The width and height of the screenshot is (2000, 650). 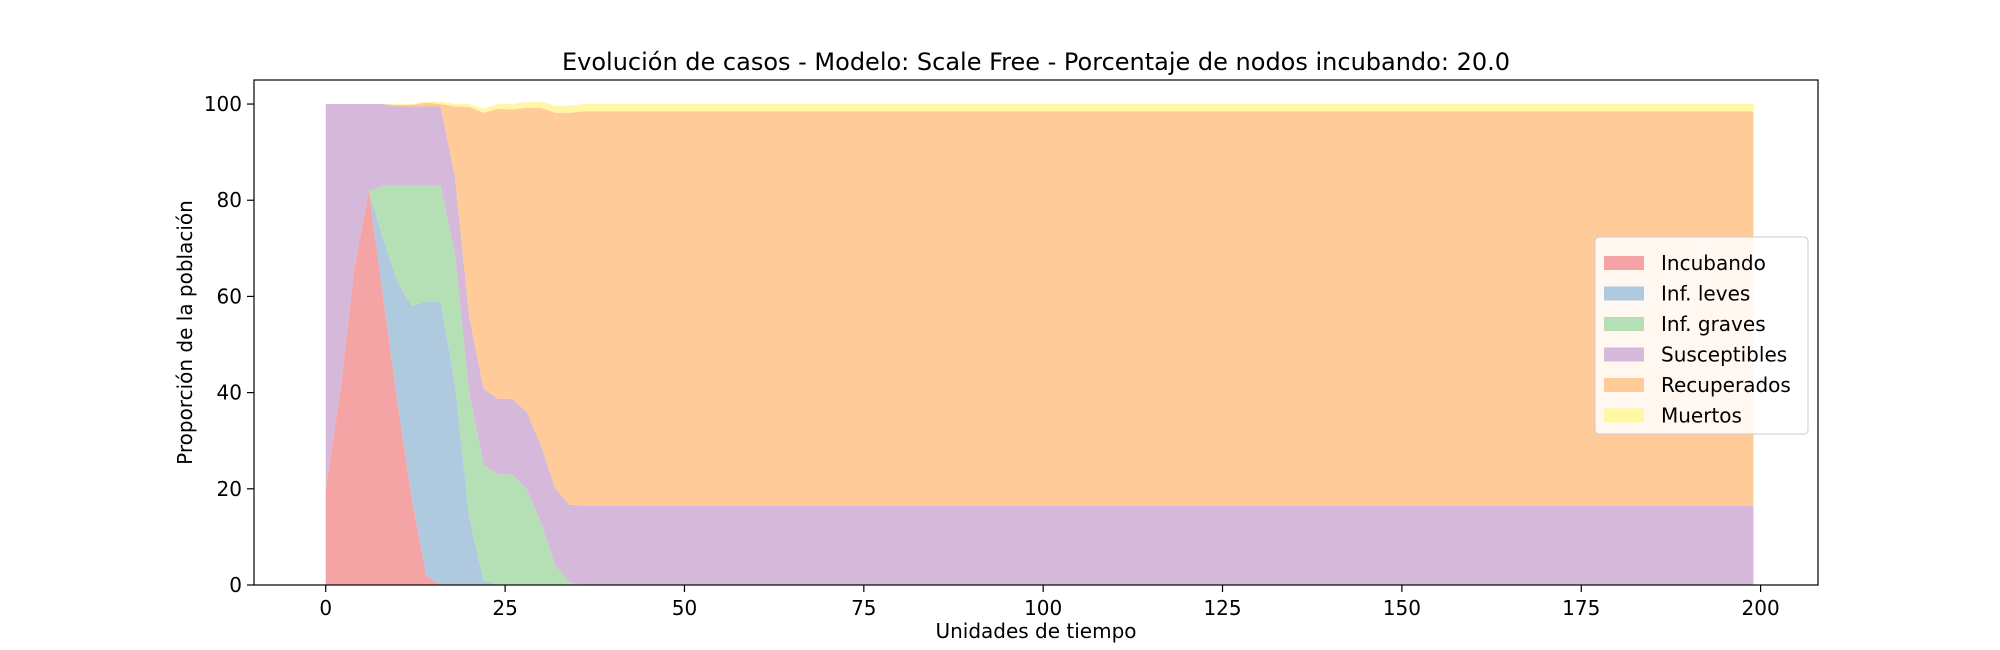 What do you see at coordinates (1705, 294) in the screenshot?
I see `legend-label: Inf. leves` at bounding box center [1705, 294].